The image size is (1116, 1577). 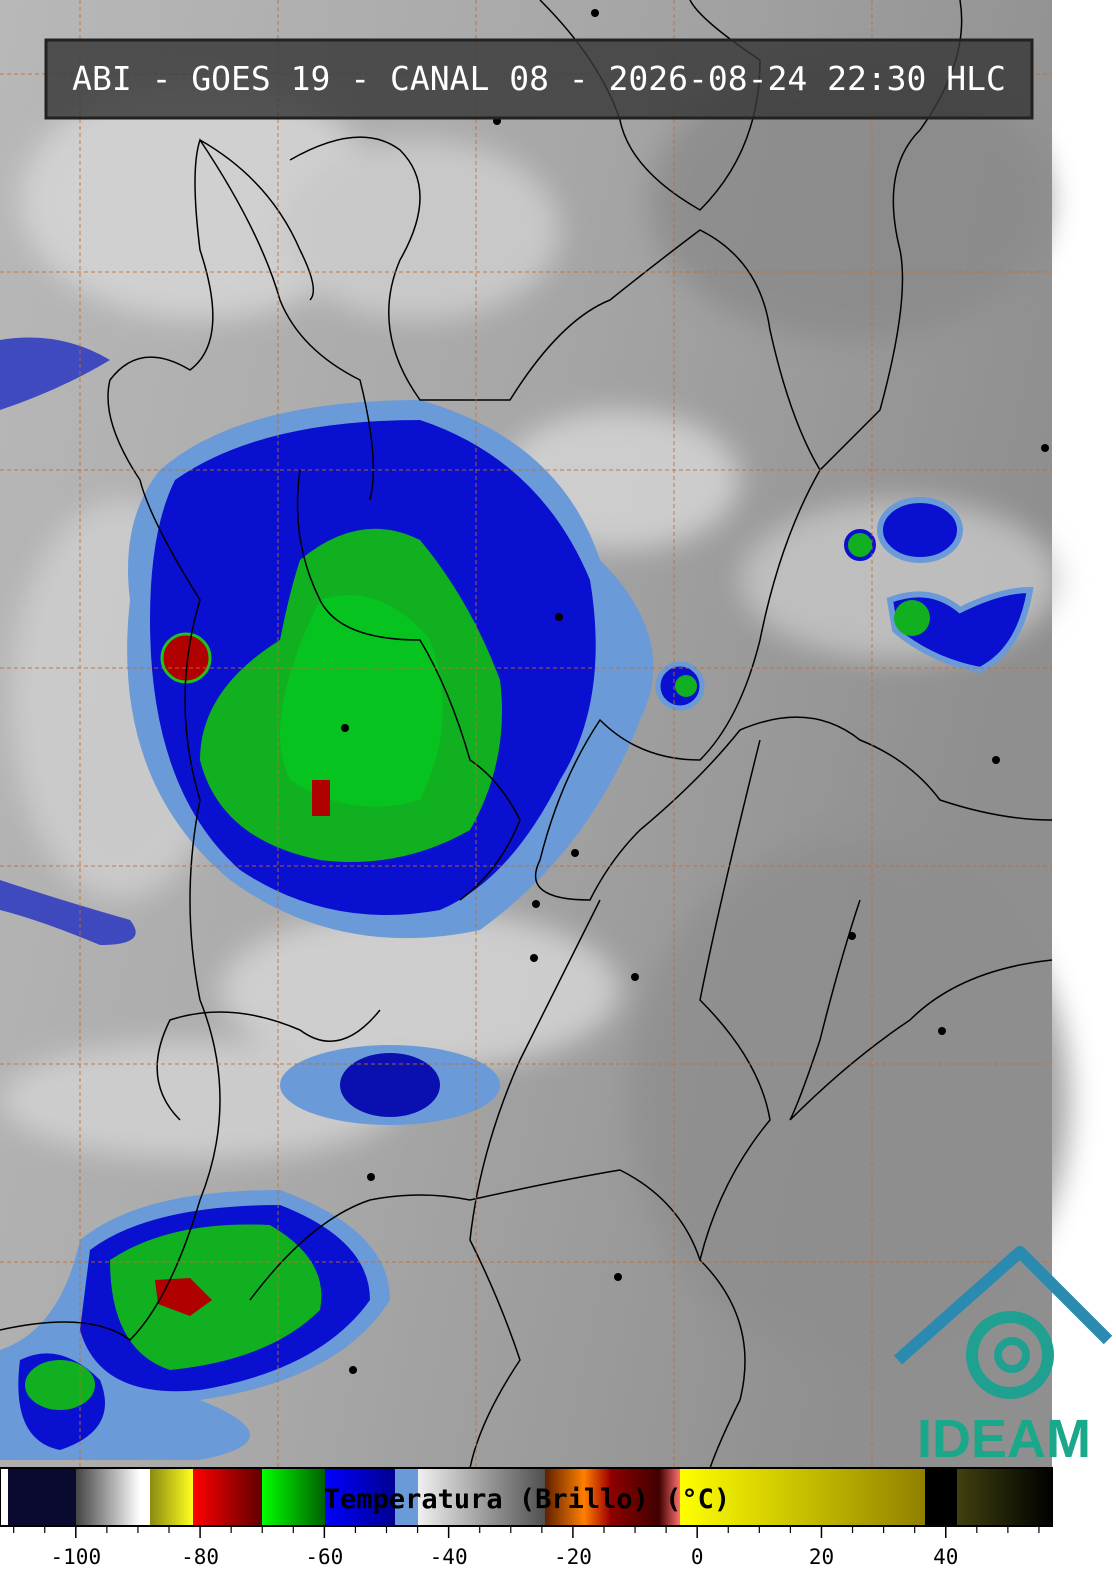 I want to click on colorbar: Temperatura (Brillo) (°C), so click(x=526, y=1497).